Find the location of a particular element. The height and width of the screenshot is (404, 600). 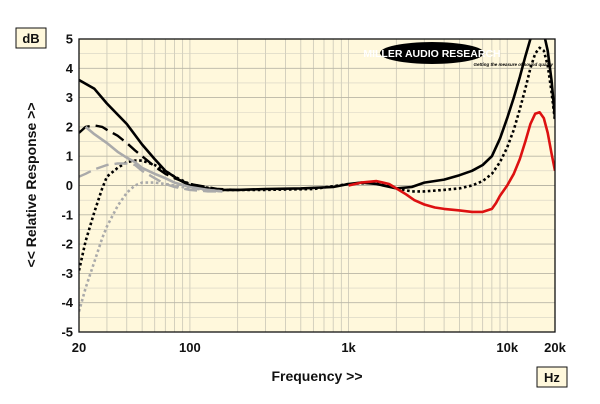

y-tick-label: -4 is located at coordinates (67, 302).